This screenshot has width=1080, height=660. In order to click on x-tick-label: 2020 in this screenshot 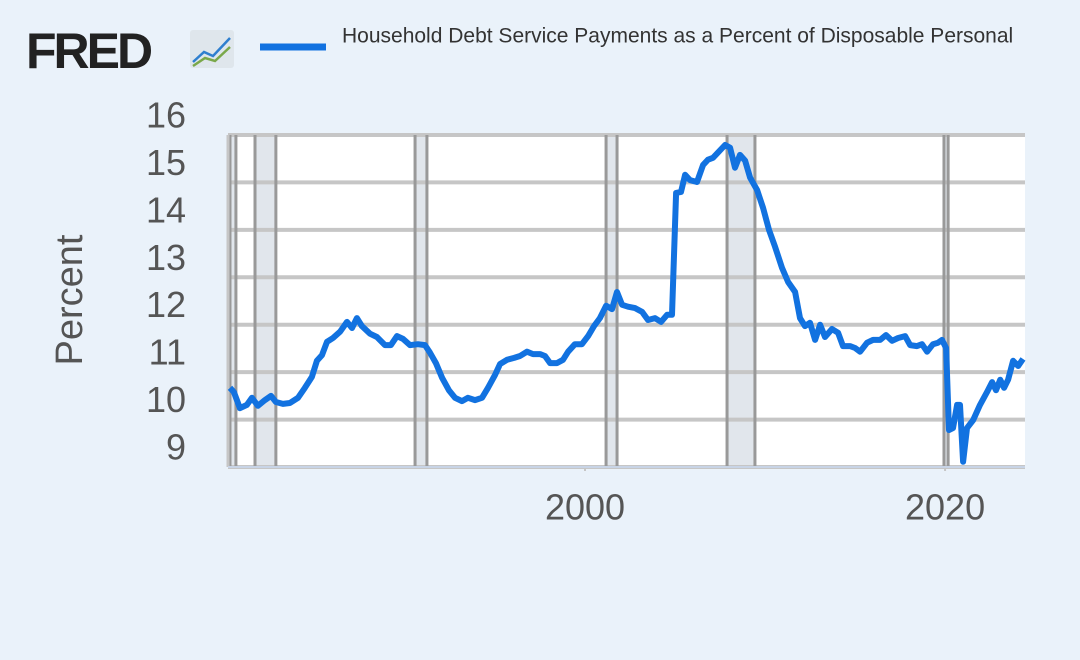, I will do `click(945, 507)`.